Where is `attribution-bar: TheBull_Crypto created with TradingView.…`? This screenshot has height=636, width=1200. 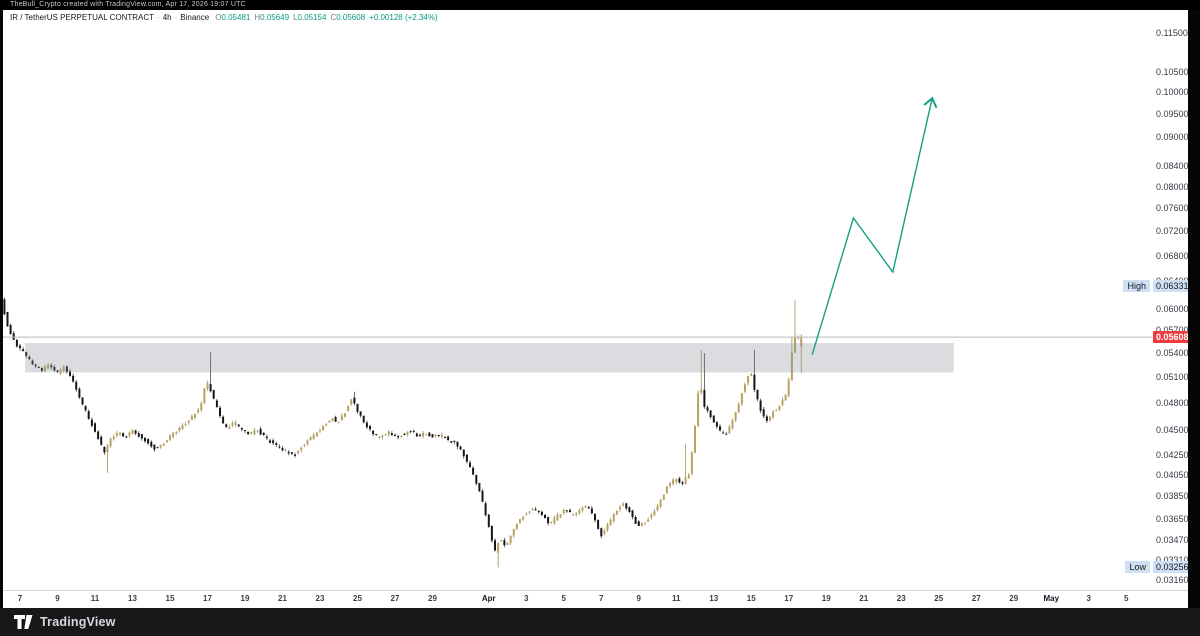 attribution-bar: TheBull_Crypto created with TradingView.… is located at coordinates (600, 5).